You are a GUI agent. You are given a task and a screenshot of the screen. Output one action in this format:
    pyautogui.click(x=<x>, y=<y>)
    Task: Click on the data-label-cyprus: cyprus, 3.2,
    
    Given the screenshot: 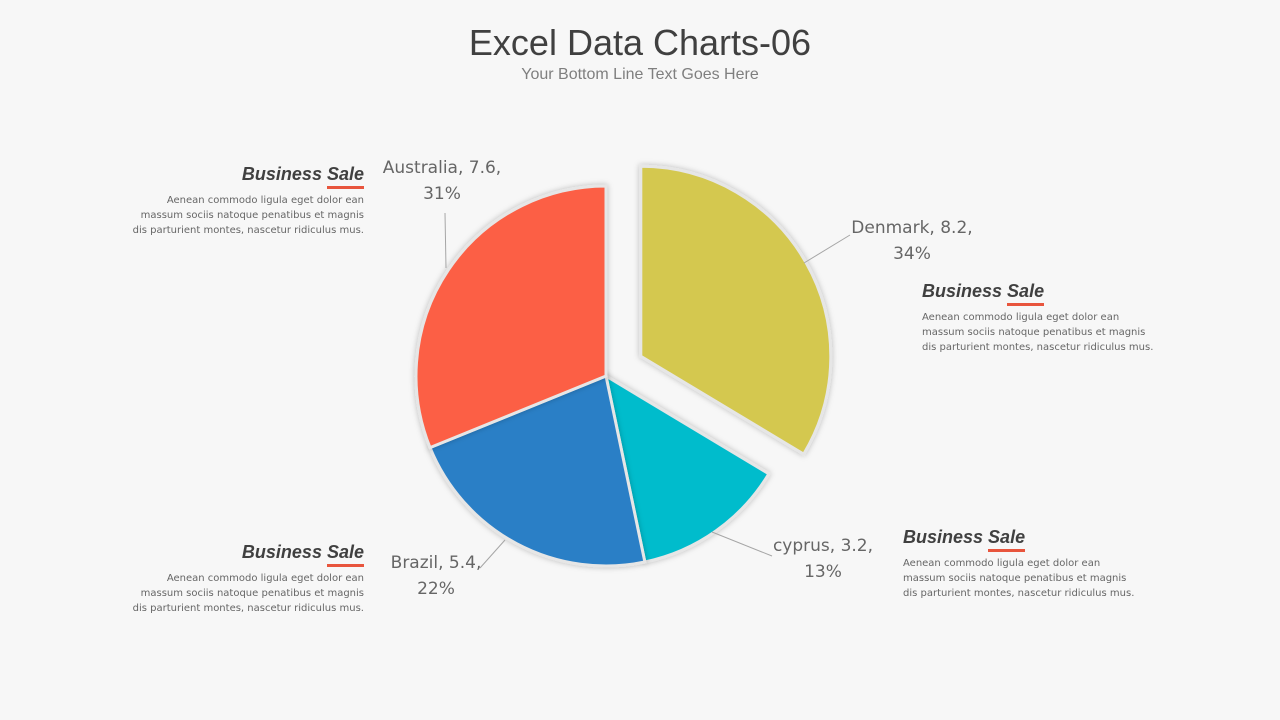 What is the action you would take?
    pyautogui.click(x=823, y=546)
    